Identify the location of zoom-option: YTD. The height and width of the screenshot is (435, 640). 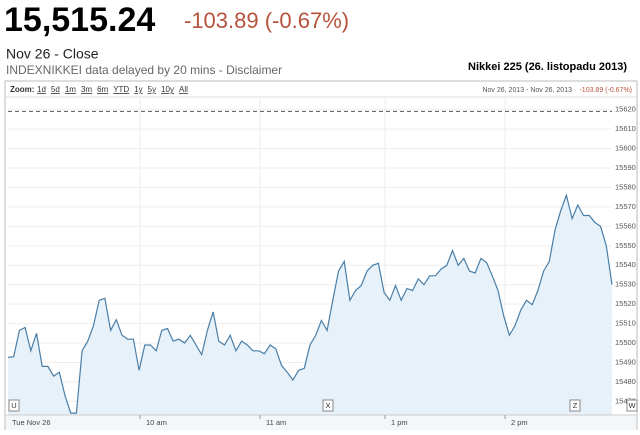
(121, 89).